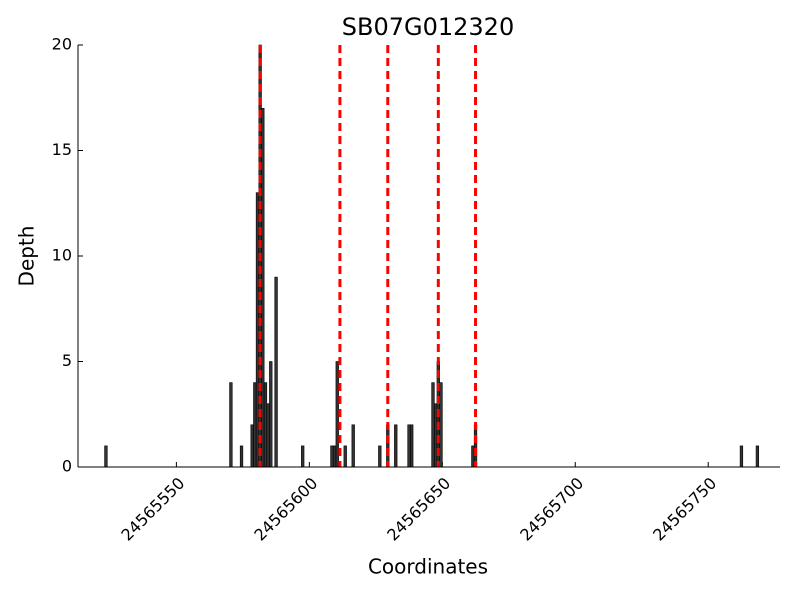  Describe the element at coordinates (418, 509) in the screenshot. I see `x-tick-label: 24565650` at that location.